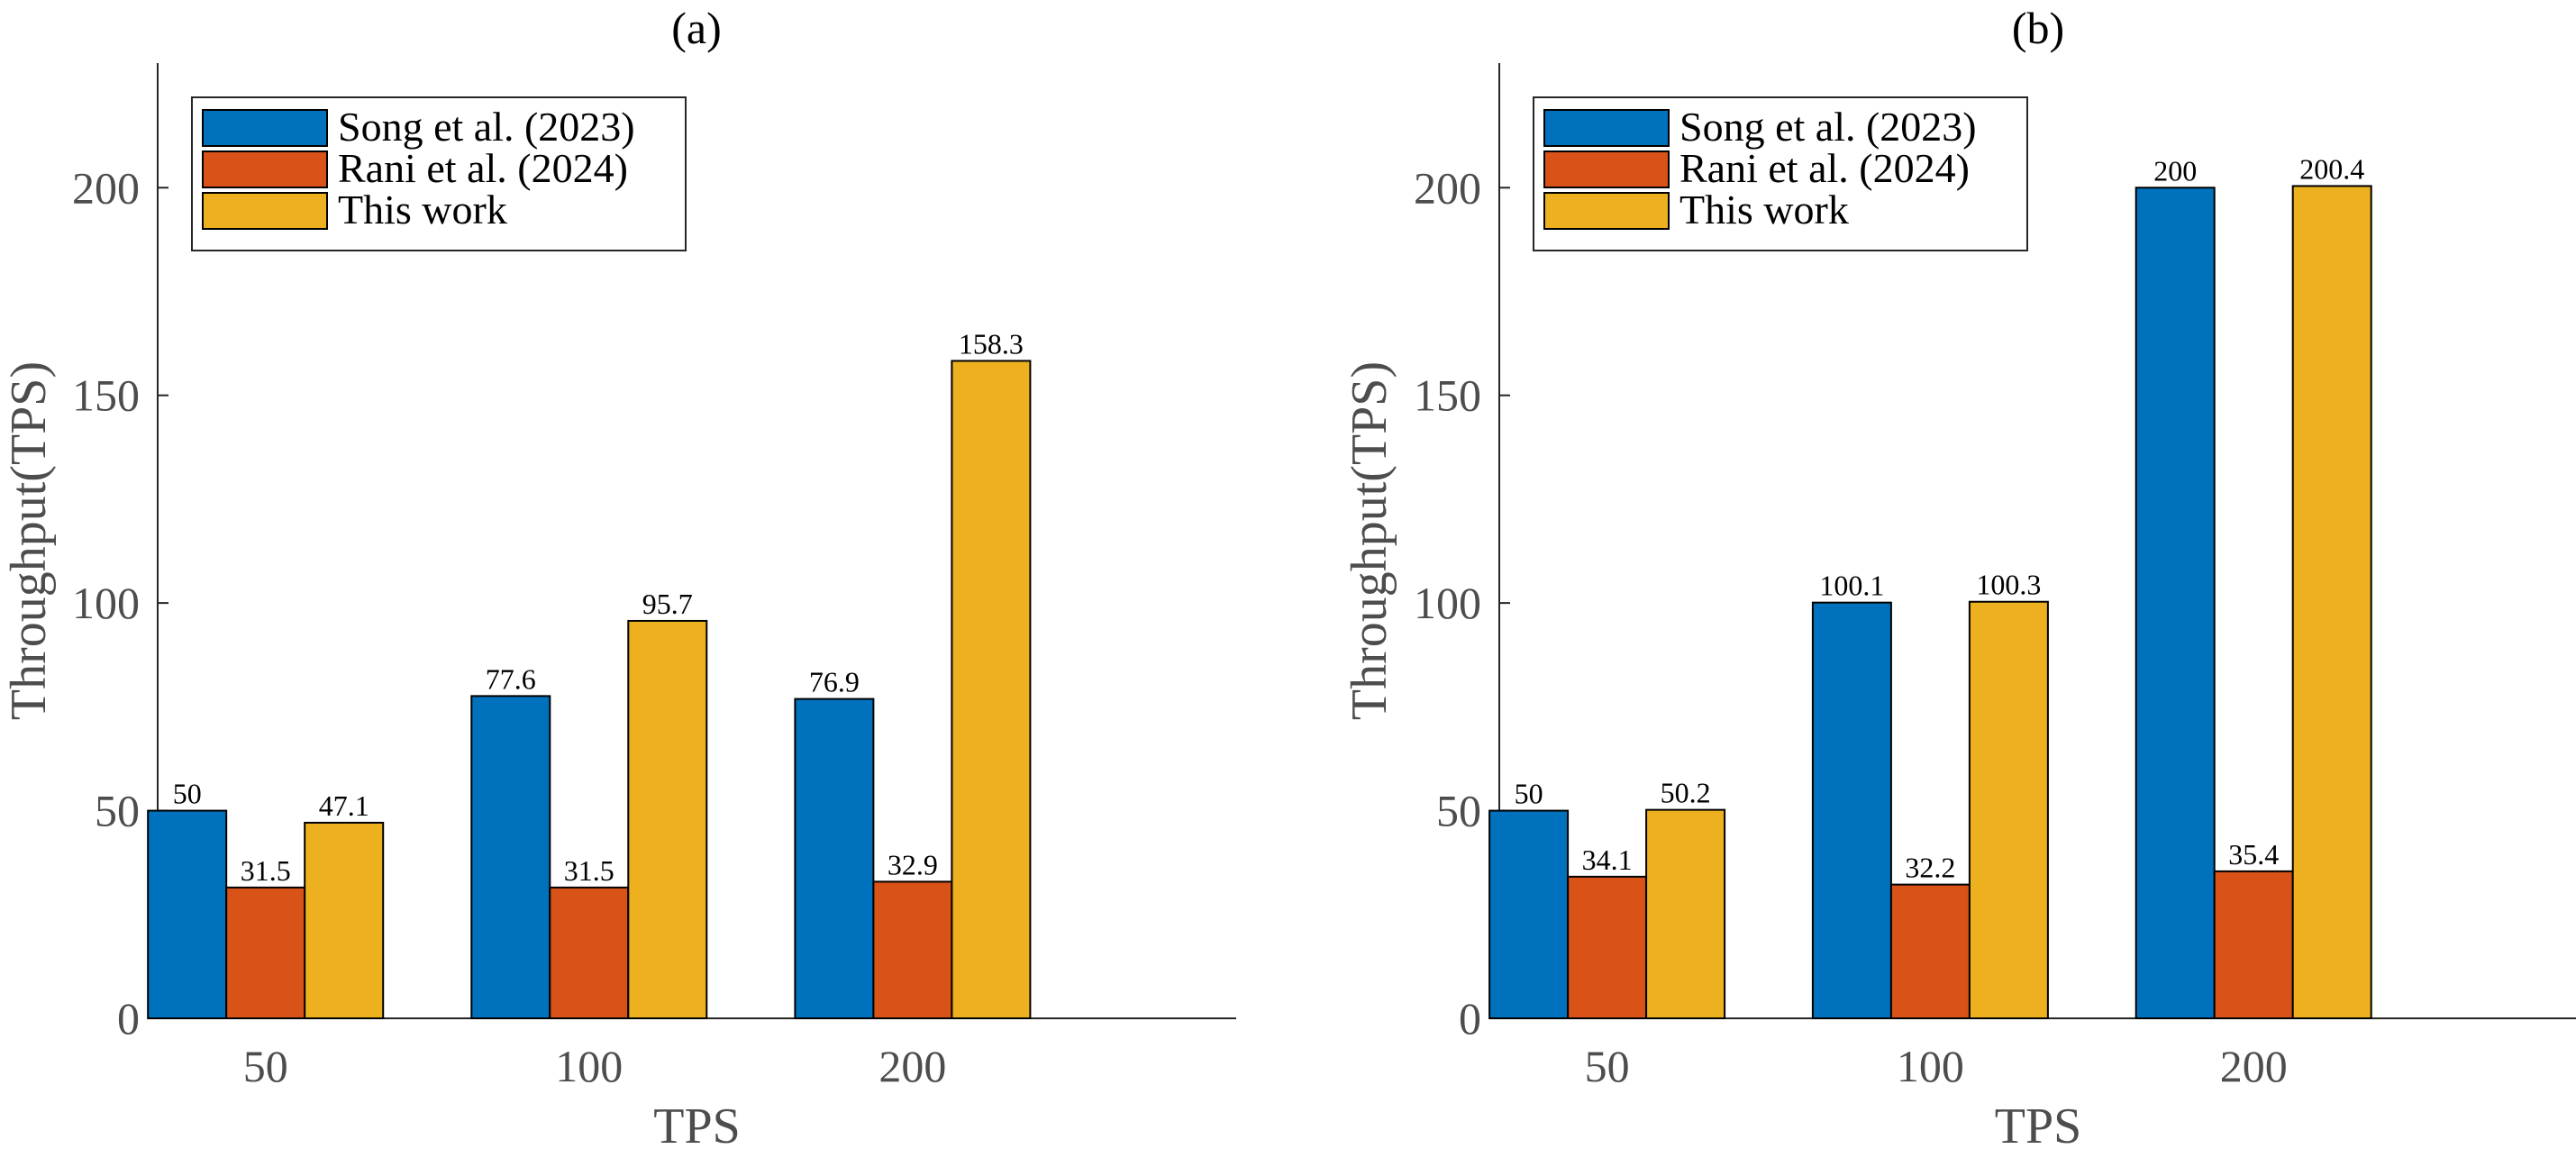 This screenshot has height=1149, width=2576. Describe the element at coordinates (834, 682) in the screenshot. I see `data-label: 76.9` at that location.